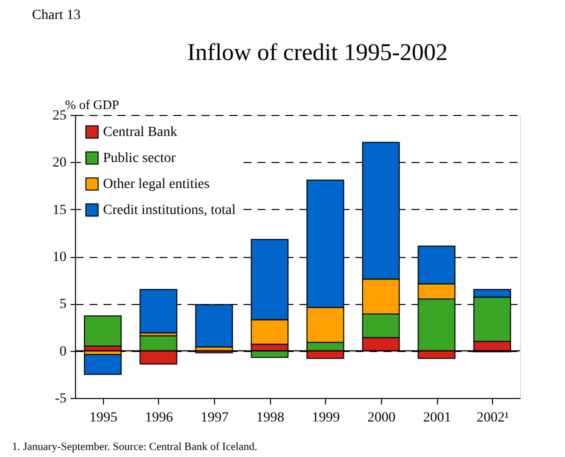  I want to click on legend-label: Other legal entities, so click(156, 184).